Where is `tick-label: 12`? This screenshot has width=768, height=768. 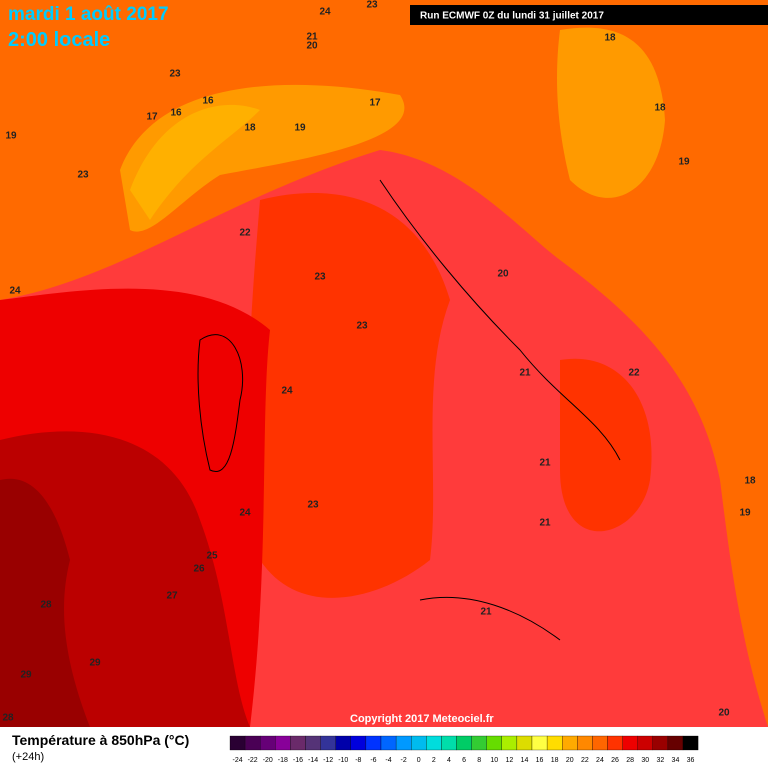
tick-label: 12 is located at coordinates (509, 760).